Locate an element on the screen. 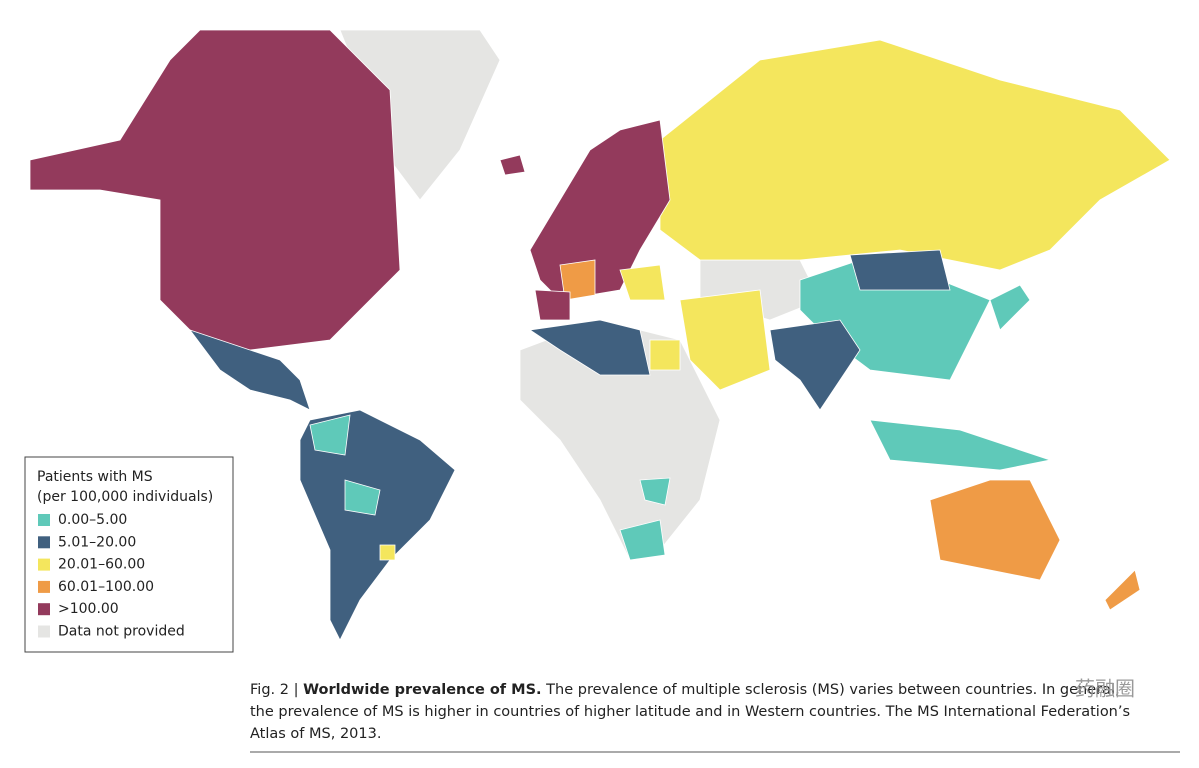 The height and width of the screenshot is (768, 1199). legend-label: >100.00 is located at coordinates (88, 609).